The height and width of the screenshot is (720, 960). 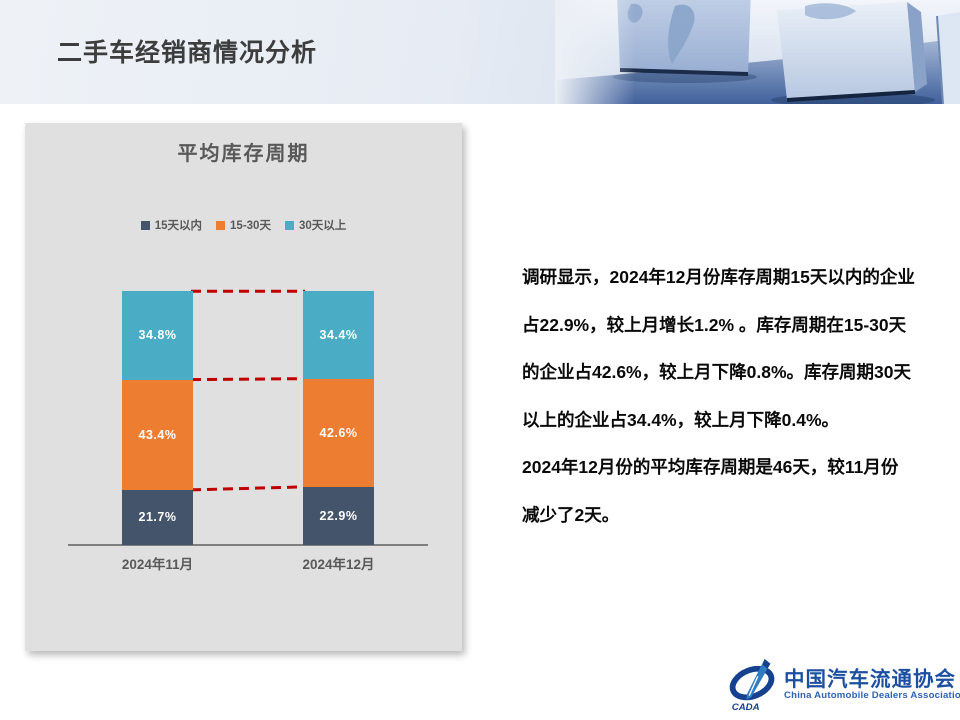 I want to click on commentary-line: 调研显示，2024年12月份库存周期15天以内的企业, so click(x=718, y=277).